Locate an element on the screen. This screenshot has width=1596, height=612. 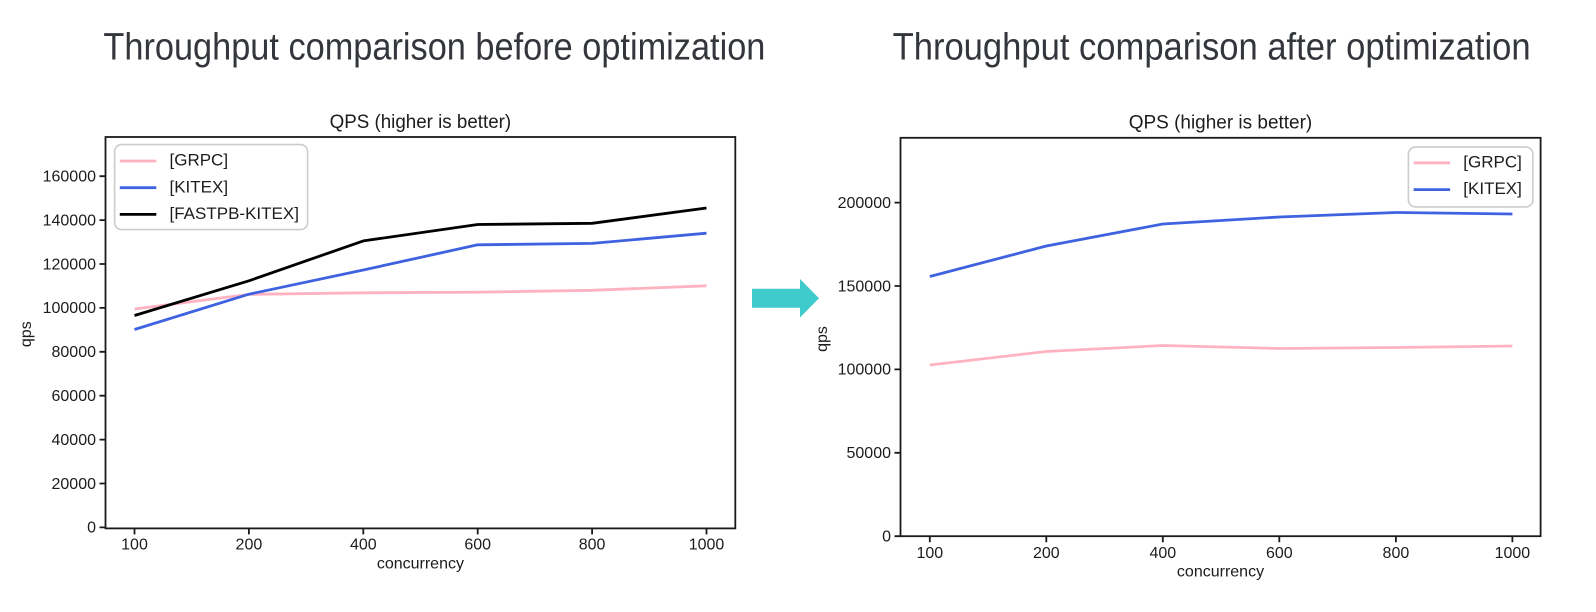
svg-text: 20000 is located at coordinates (74, 484).